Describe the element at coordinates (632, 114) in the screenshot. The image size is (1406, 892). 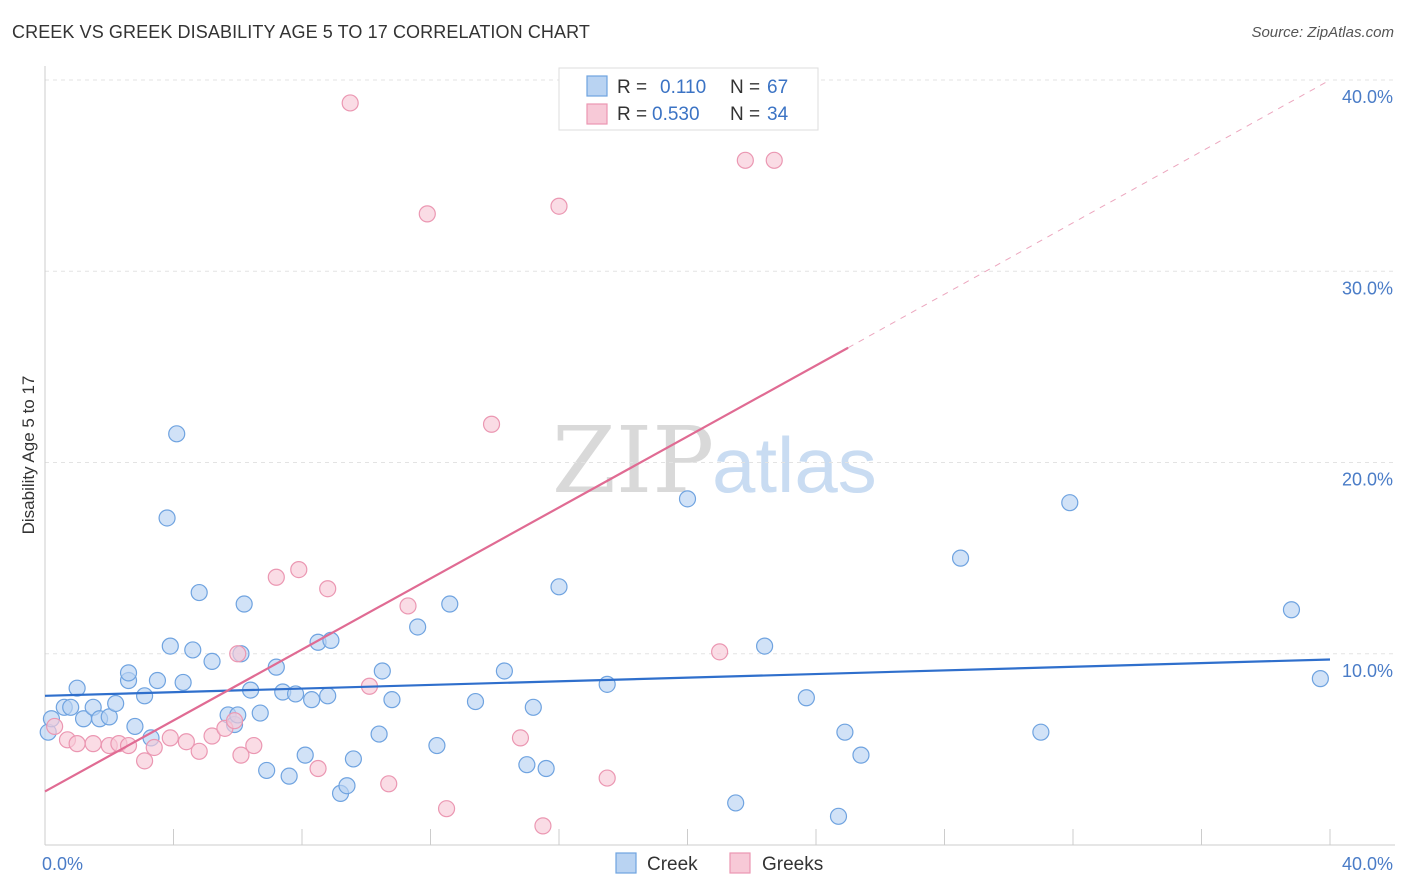
I see `greeks-r-label: R =` at that location.